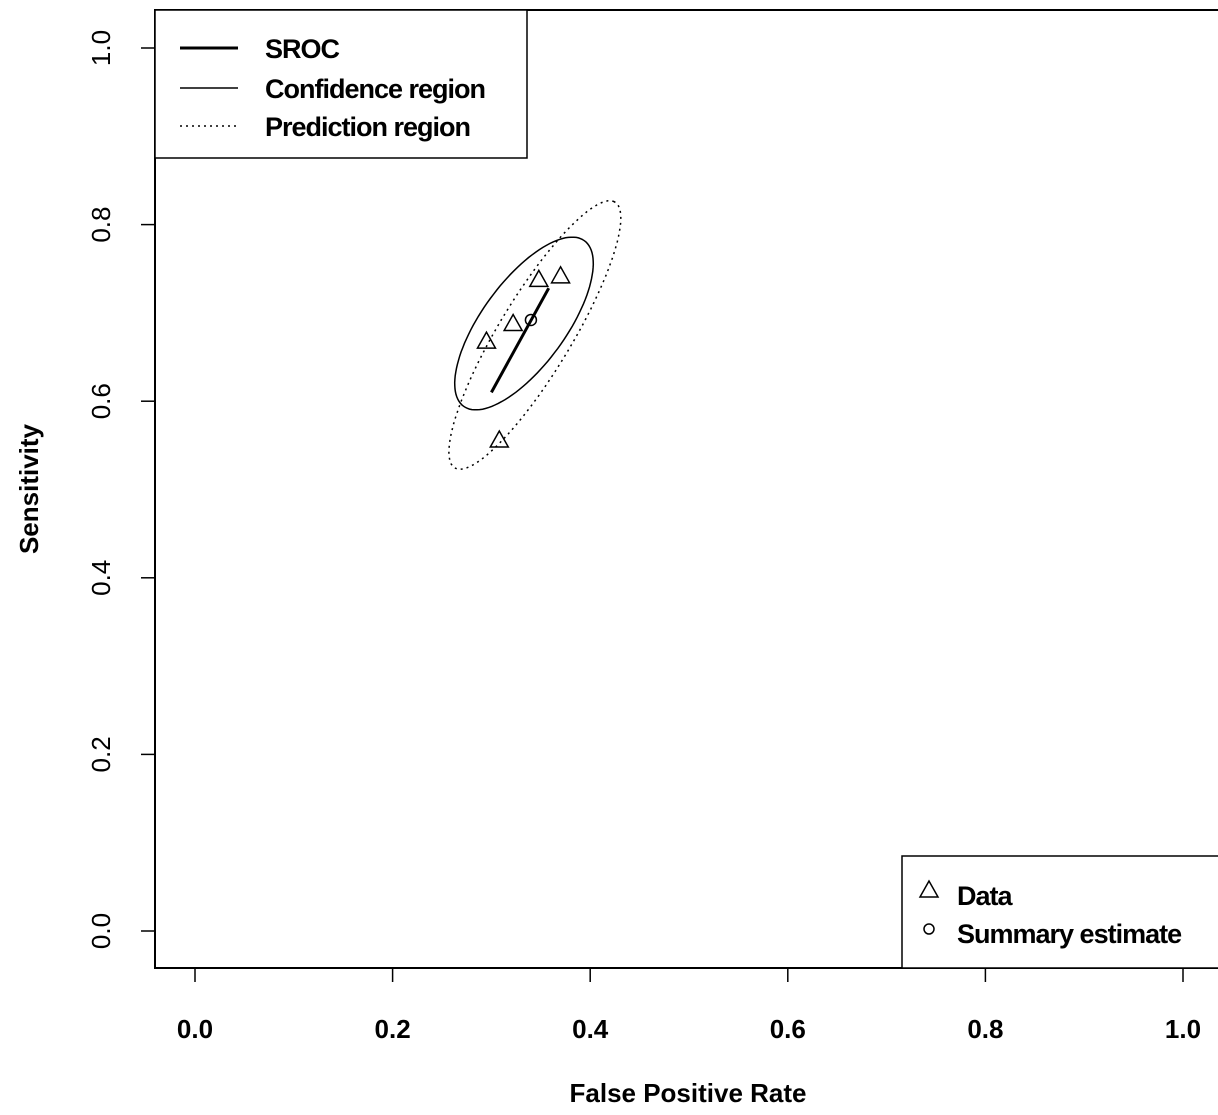 The height and width of the screenshot is (1115, 1218). What do you see at coordinates (29, 488) in the screenshot?
I see `y-axis-label: Sensitivity` at bounding box center [29, 488].